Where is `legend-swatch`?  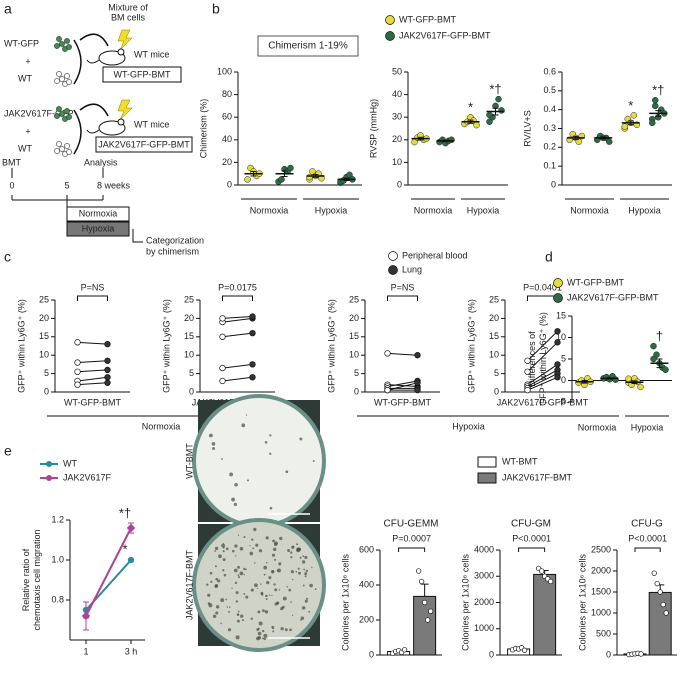
legend-swatch is located at coordinates (49, 478).